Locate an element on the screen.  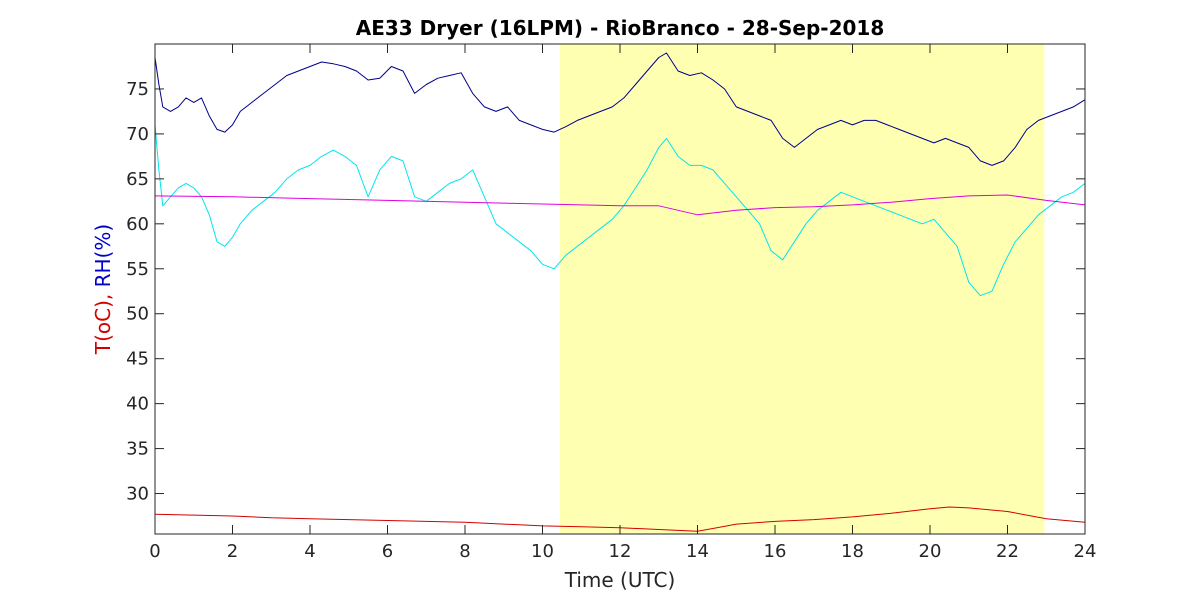
y-tick-label: 60 is located at coordinates (137, 224).